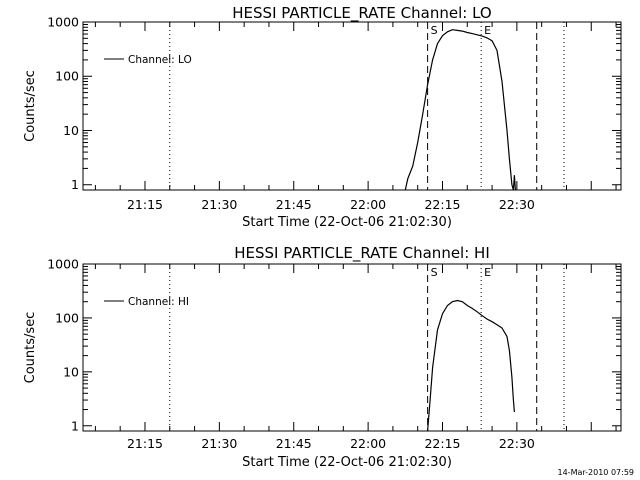 This screenshot has height=480, width=640. What do you see at coordinates (361, 13) in the screenshot?
I see `chart-title: HESSI PARTICLE_RATE Channel: LO` at bounding box center [361, 13].